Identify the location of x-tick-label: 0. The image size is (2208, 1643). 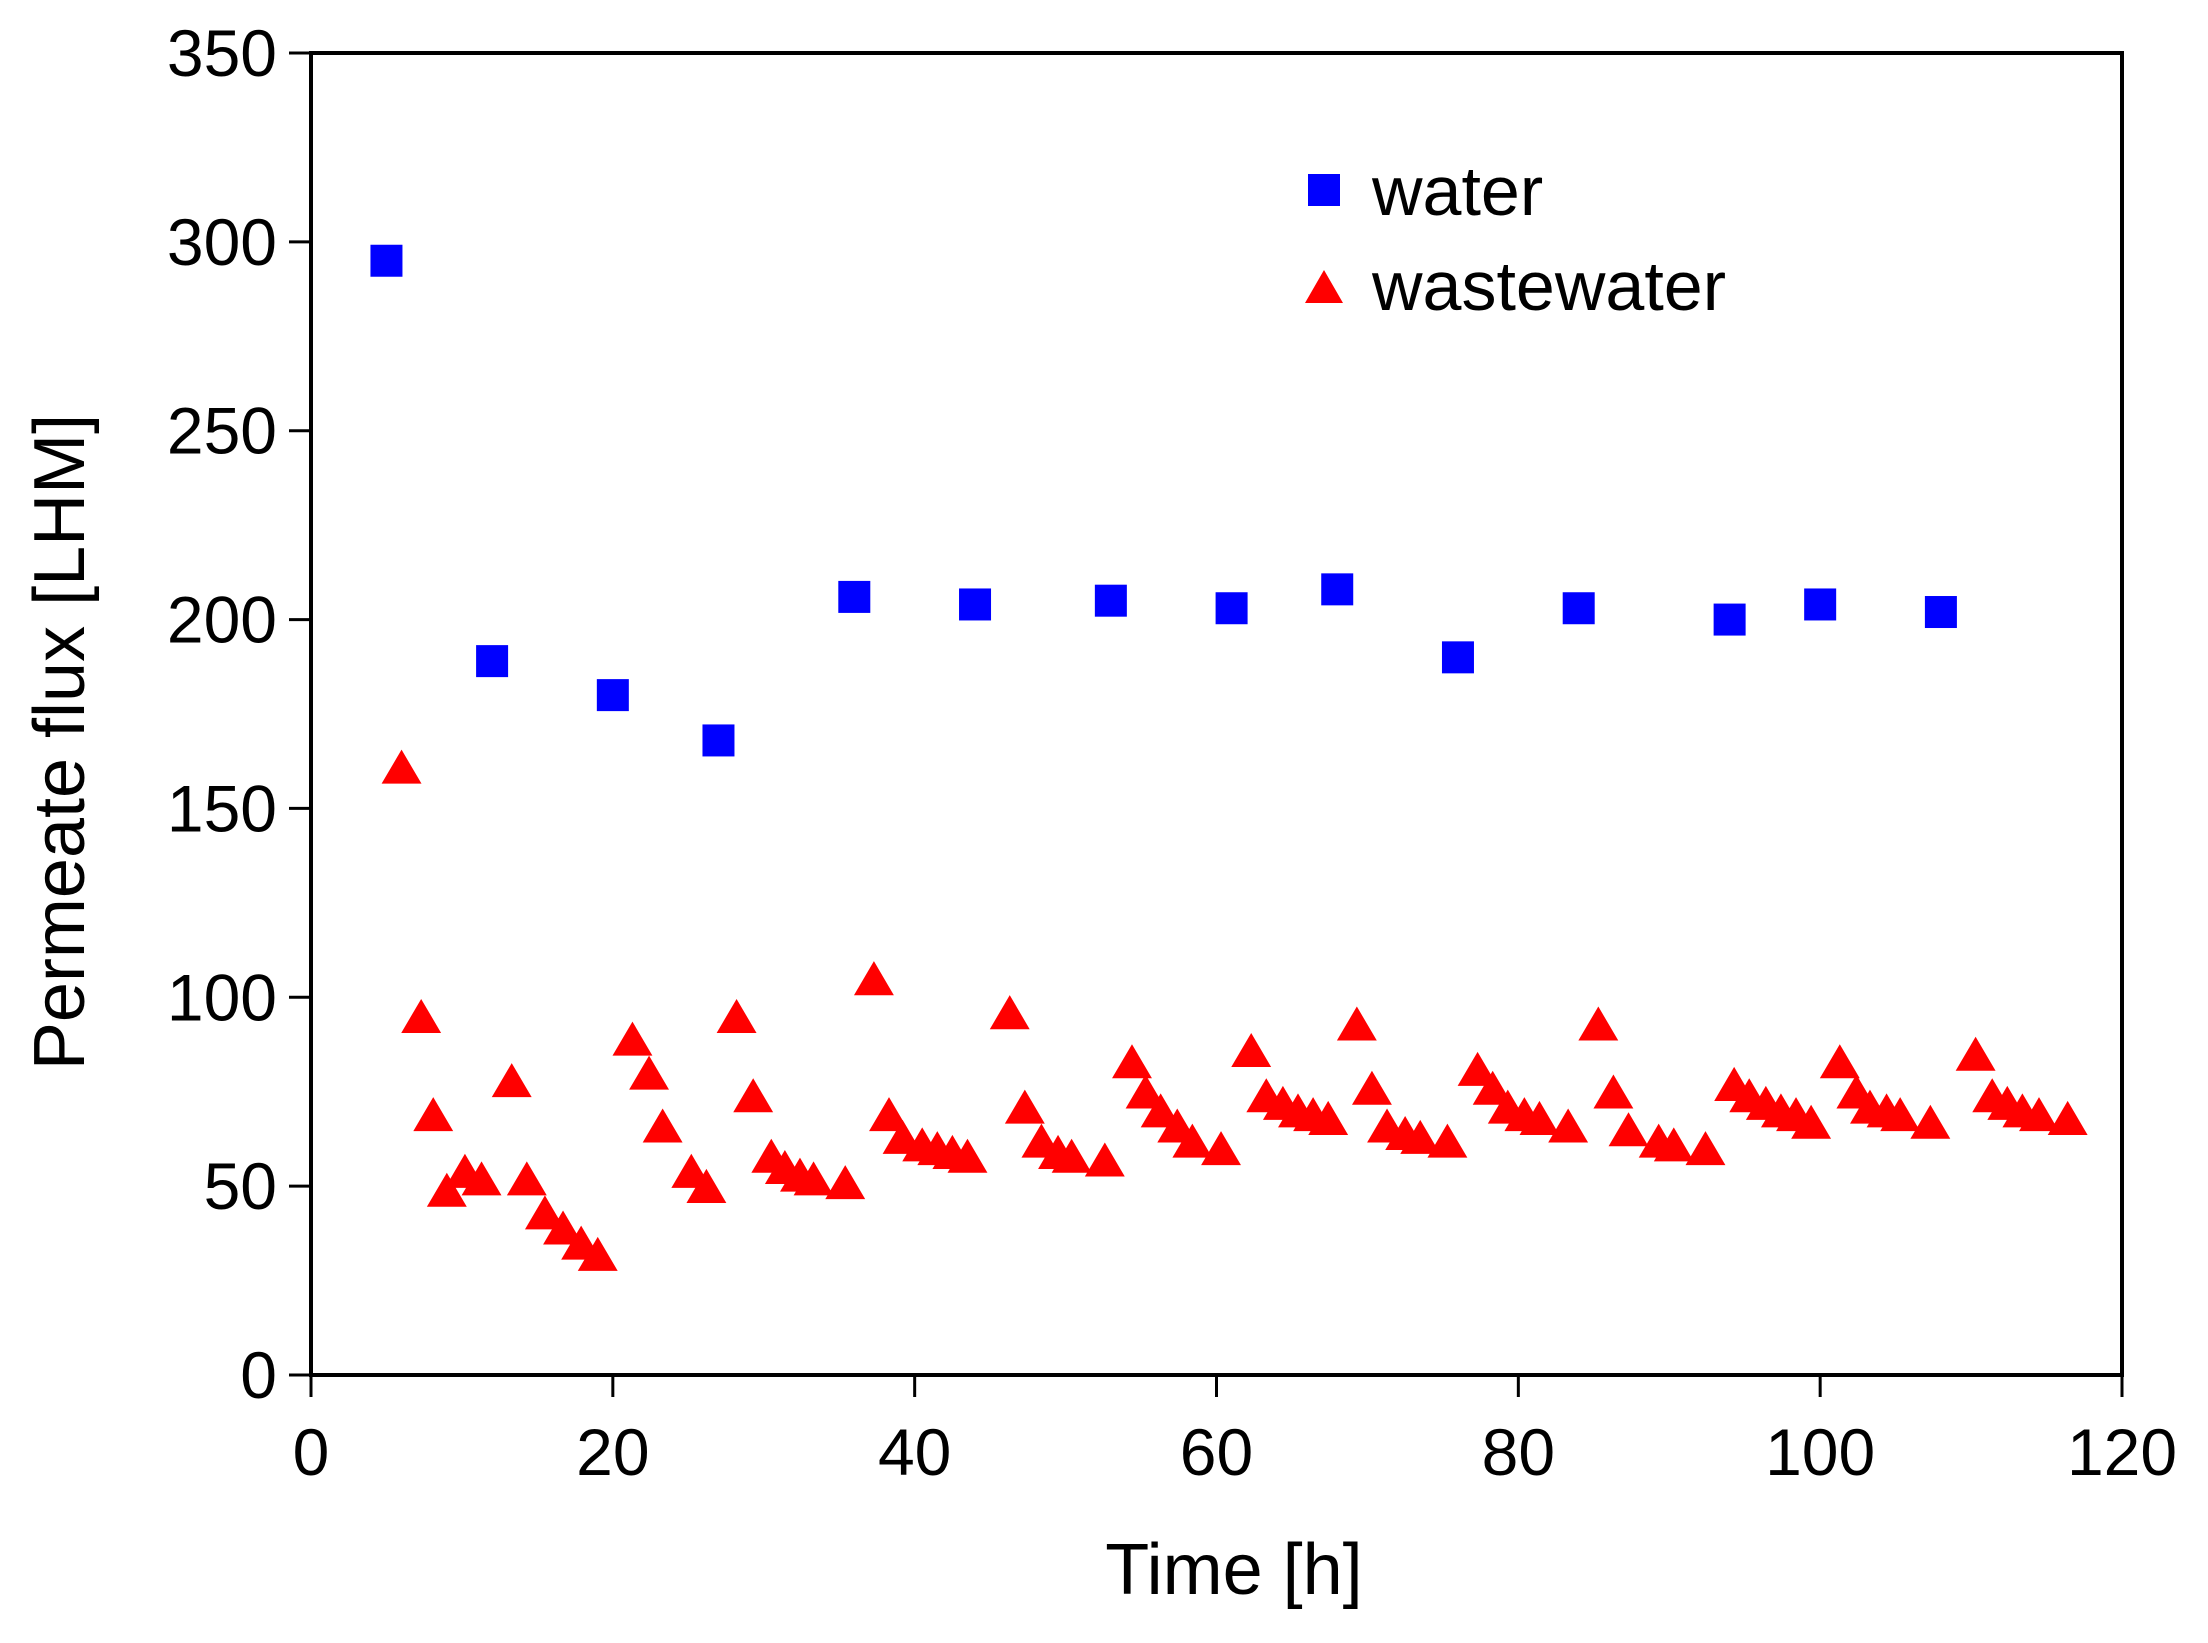
(311, 1452).